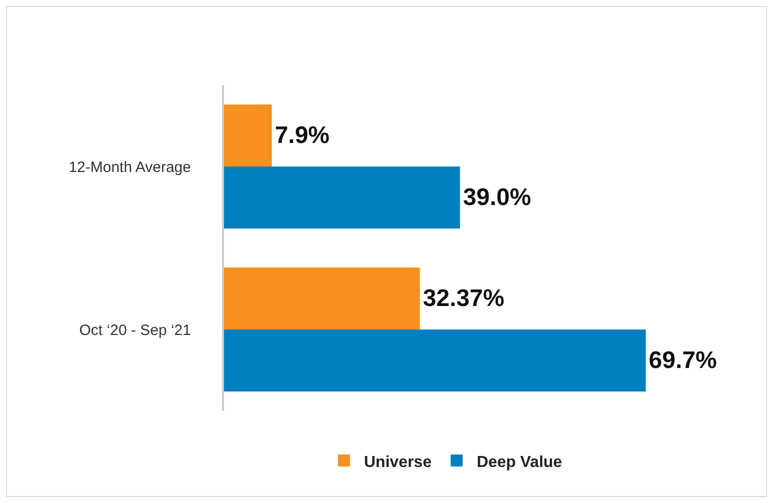 This screenshot has width=773, height=503. Describe the element at coordinates (682, 360) in the screenshot. I see `data-label: 69.7%` at that location.